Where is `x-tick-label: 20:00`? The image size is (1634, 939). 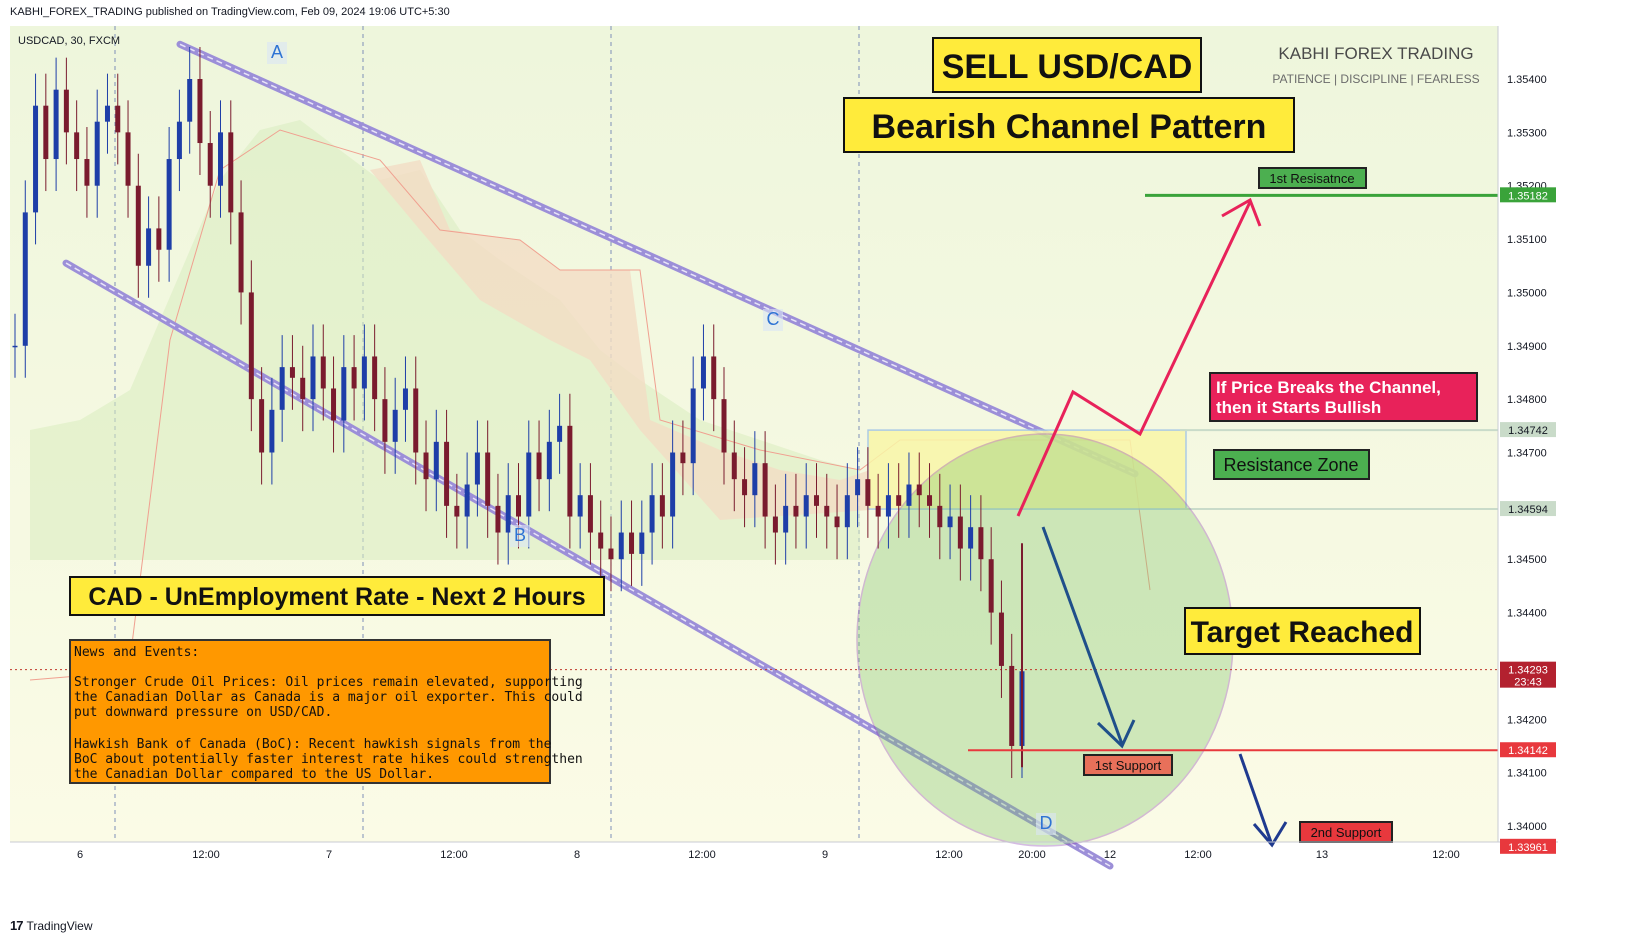
x-tick-label: 20:00 is located at coordinates (1032, 855).